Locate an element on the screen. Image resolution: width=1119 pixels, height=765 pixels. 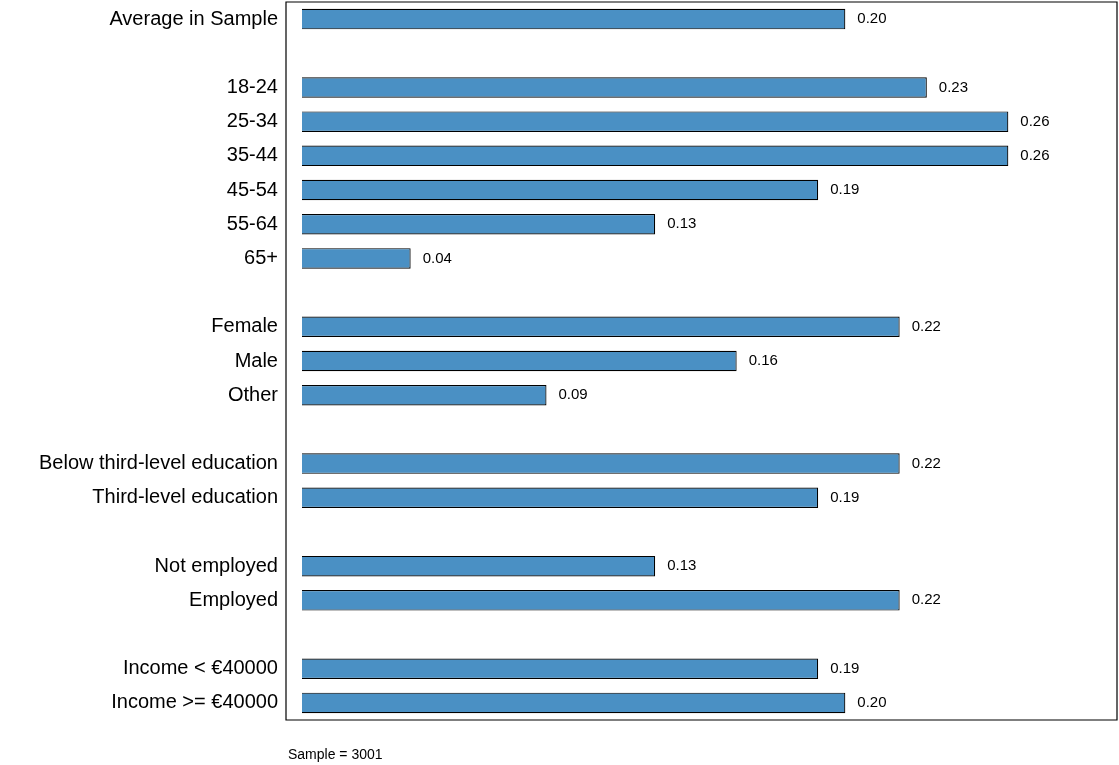
y-tick-label: Income >= €40000 is located at coordinates (194, 701).